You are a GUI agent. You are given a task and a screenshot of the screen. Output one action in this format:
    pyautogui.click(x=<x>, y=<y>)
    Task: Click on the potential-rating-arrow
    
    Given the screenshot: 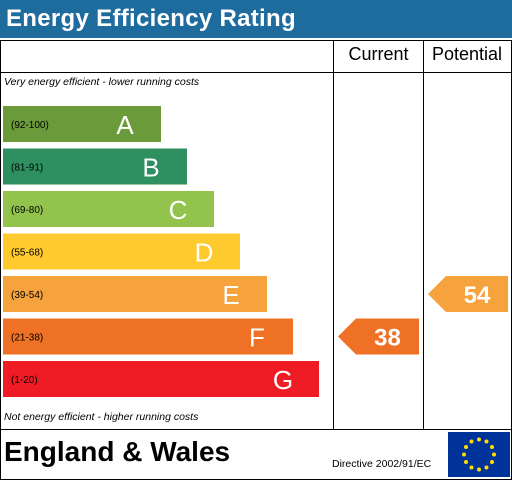 What is the action you would take?
    pyautogui.click(x=468, y=294)
    